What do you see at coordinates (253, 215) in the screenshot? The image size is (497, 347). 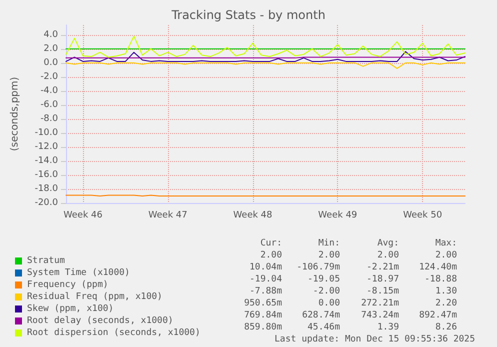 I see `x-tick-label: Week 48` at bounding box center [253, 215].